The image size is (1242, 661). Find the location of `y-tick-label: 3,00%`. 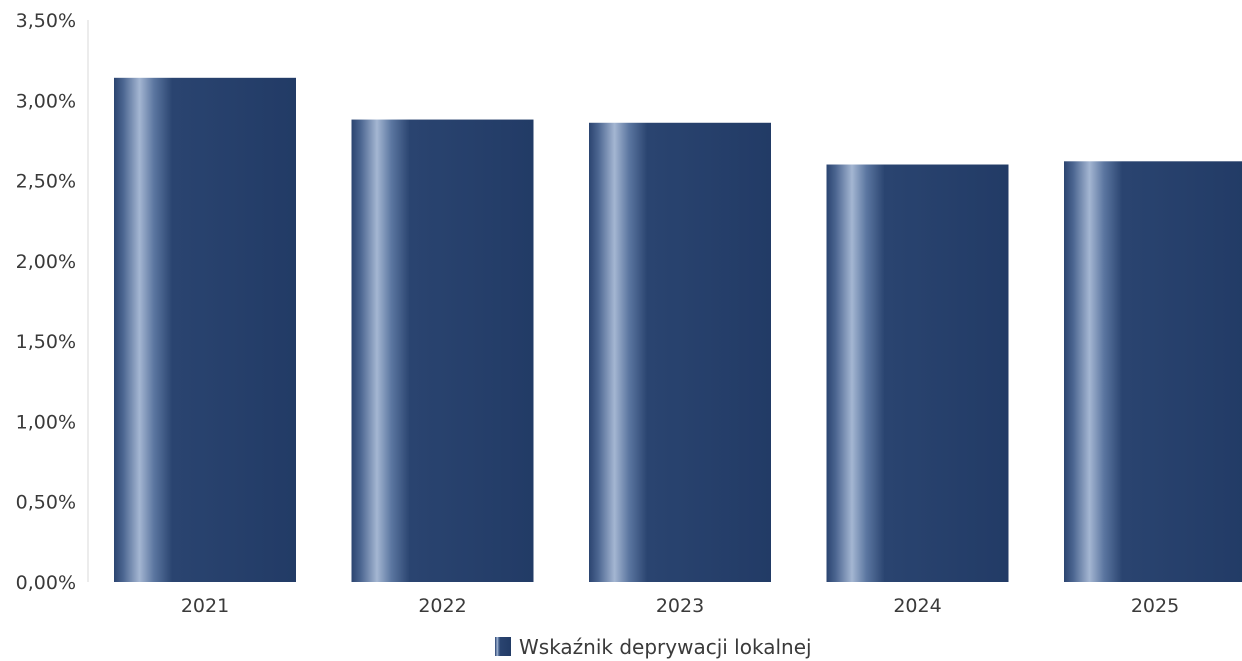

y-tick-label: 3,00% is located at coordinates (46, 101).